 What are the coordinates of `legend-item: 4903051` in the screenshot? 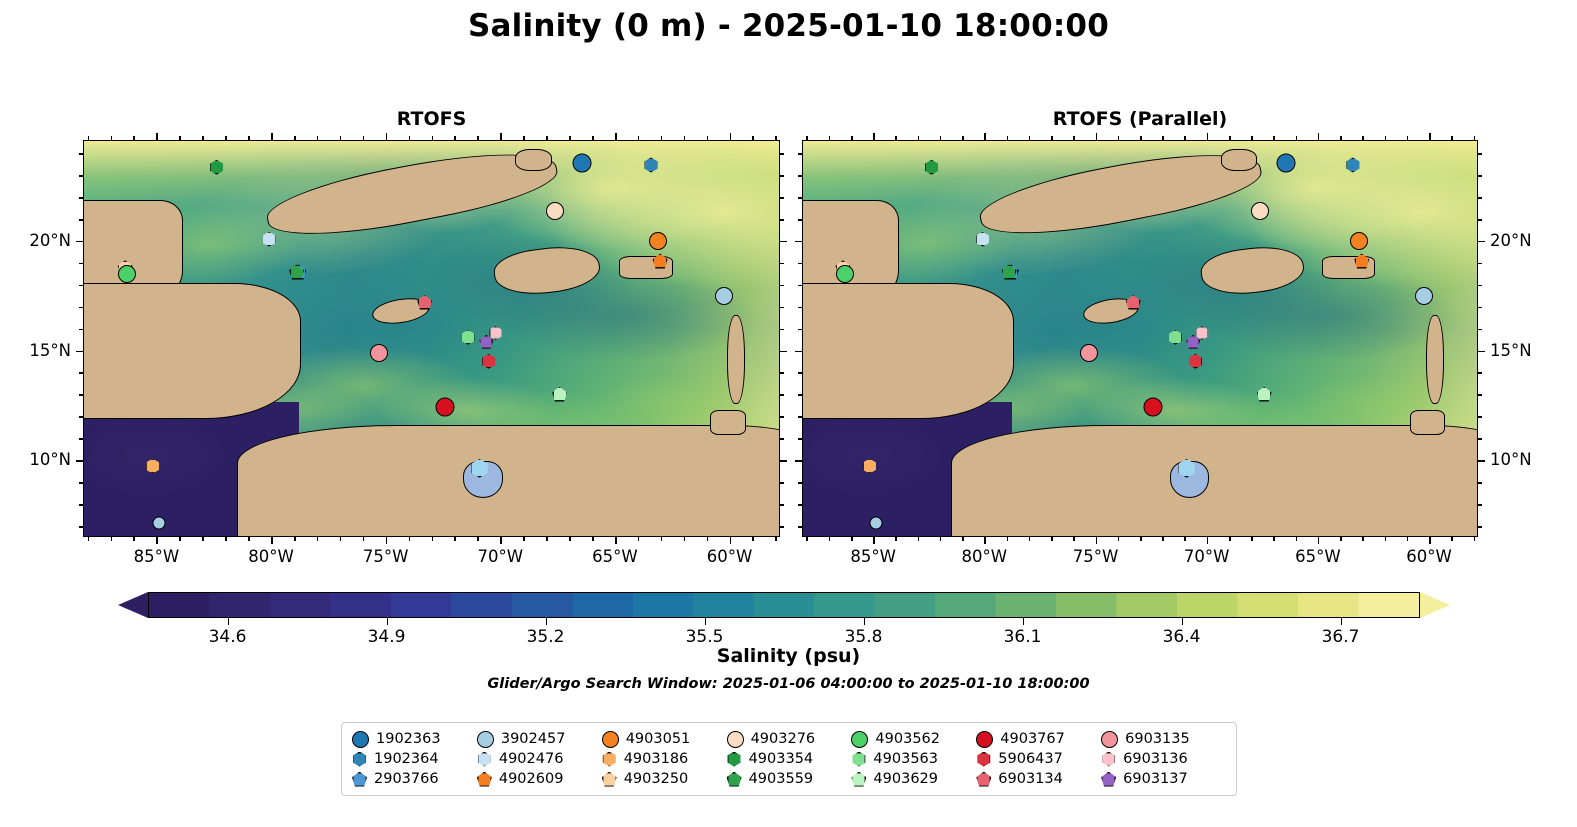 It's located at (664, 739).